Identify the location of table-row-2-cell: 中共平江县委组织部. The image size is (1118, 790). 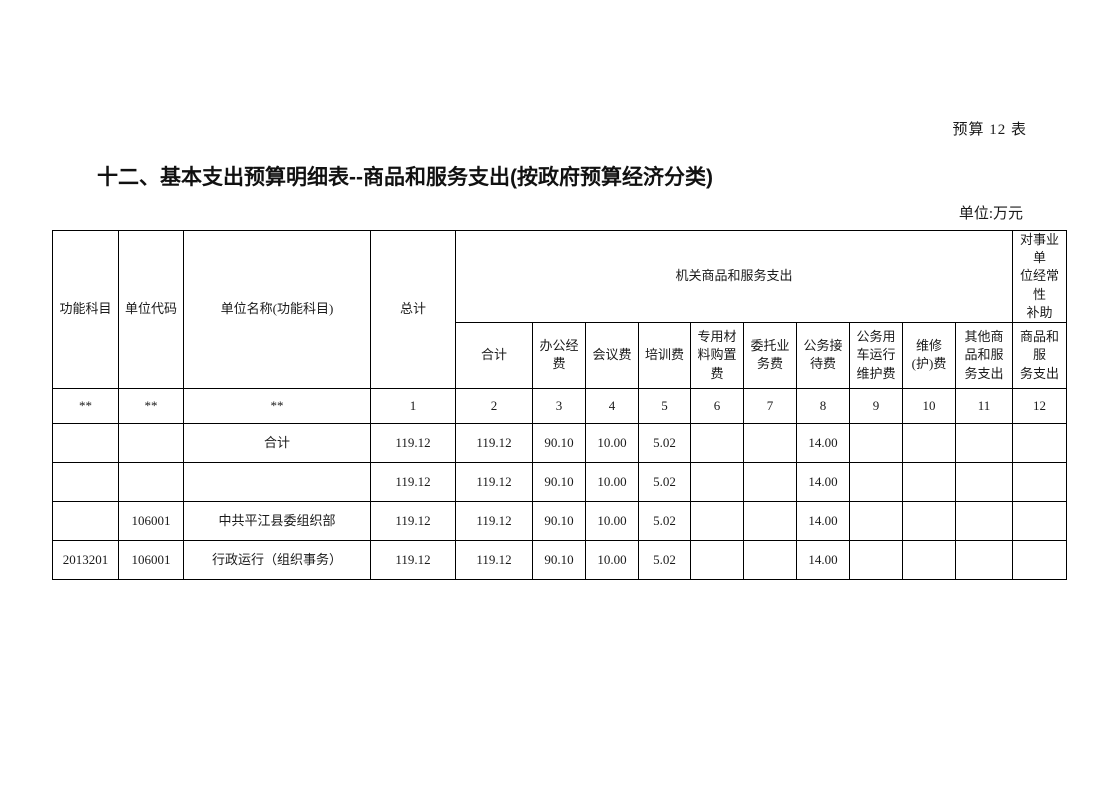
(277, 520).